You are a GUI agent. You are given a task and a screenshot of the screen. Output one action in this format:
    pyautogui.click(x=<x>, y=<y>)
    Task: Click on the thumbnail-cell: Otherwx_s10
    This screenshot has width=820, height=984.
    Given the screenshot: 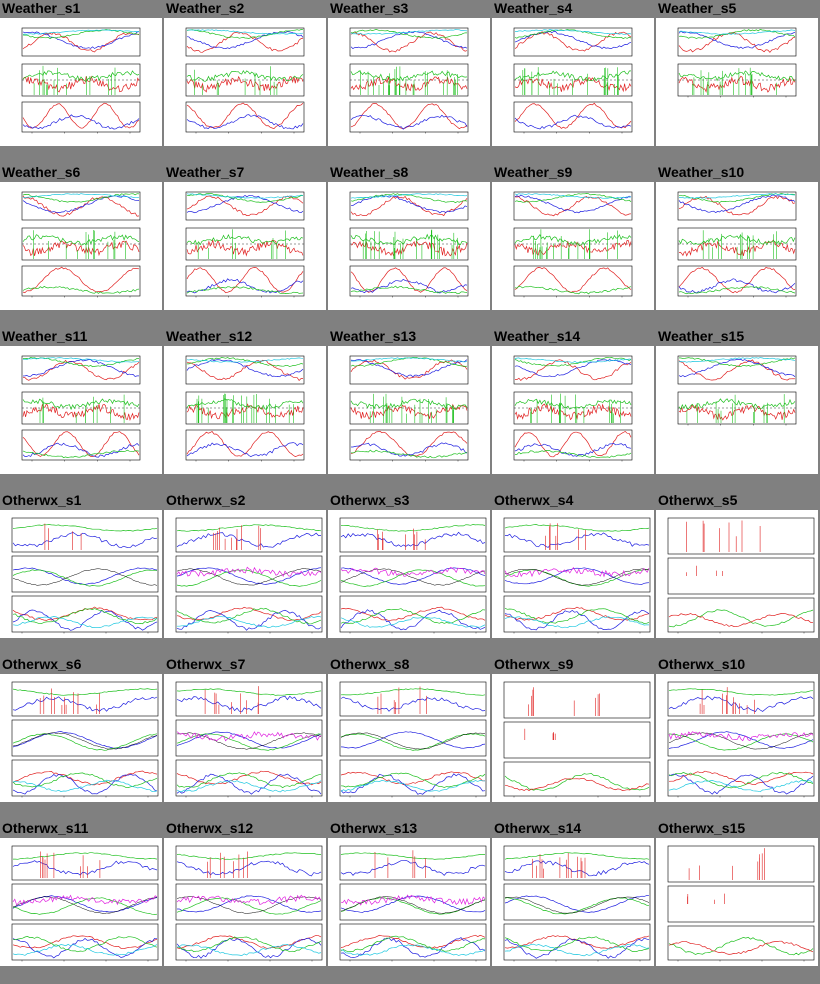 What is the action you would take?
    pyautogui.click(x=737, y=737)
    